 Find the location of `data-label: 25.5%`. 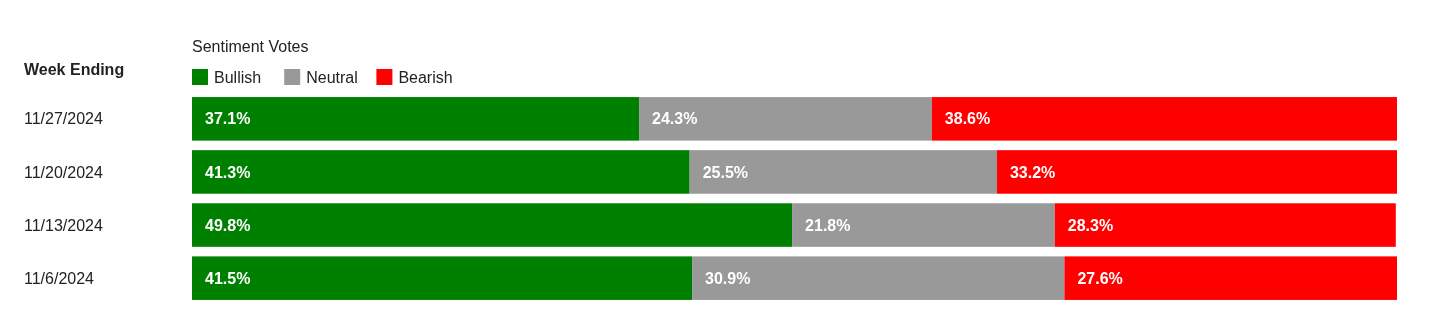

data-label: 25.5% is located at coordinates (725, 172).